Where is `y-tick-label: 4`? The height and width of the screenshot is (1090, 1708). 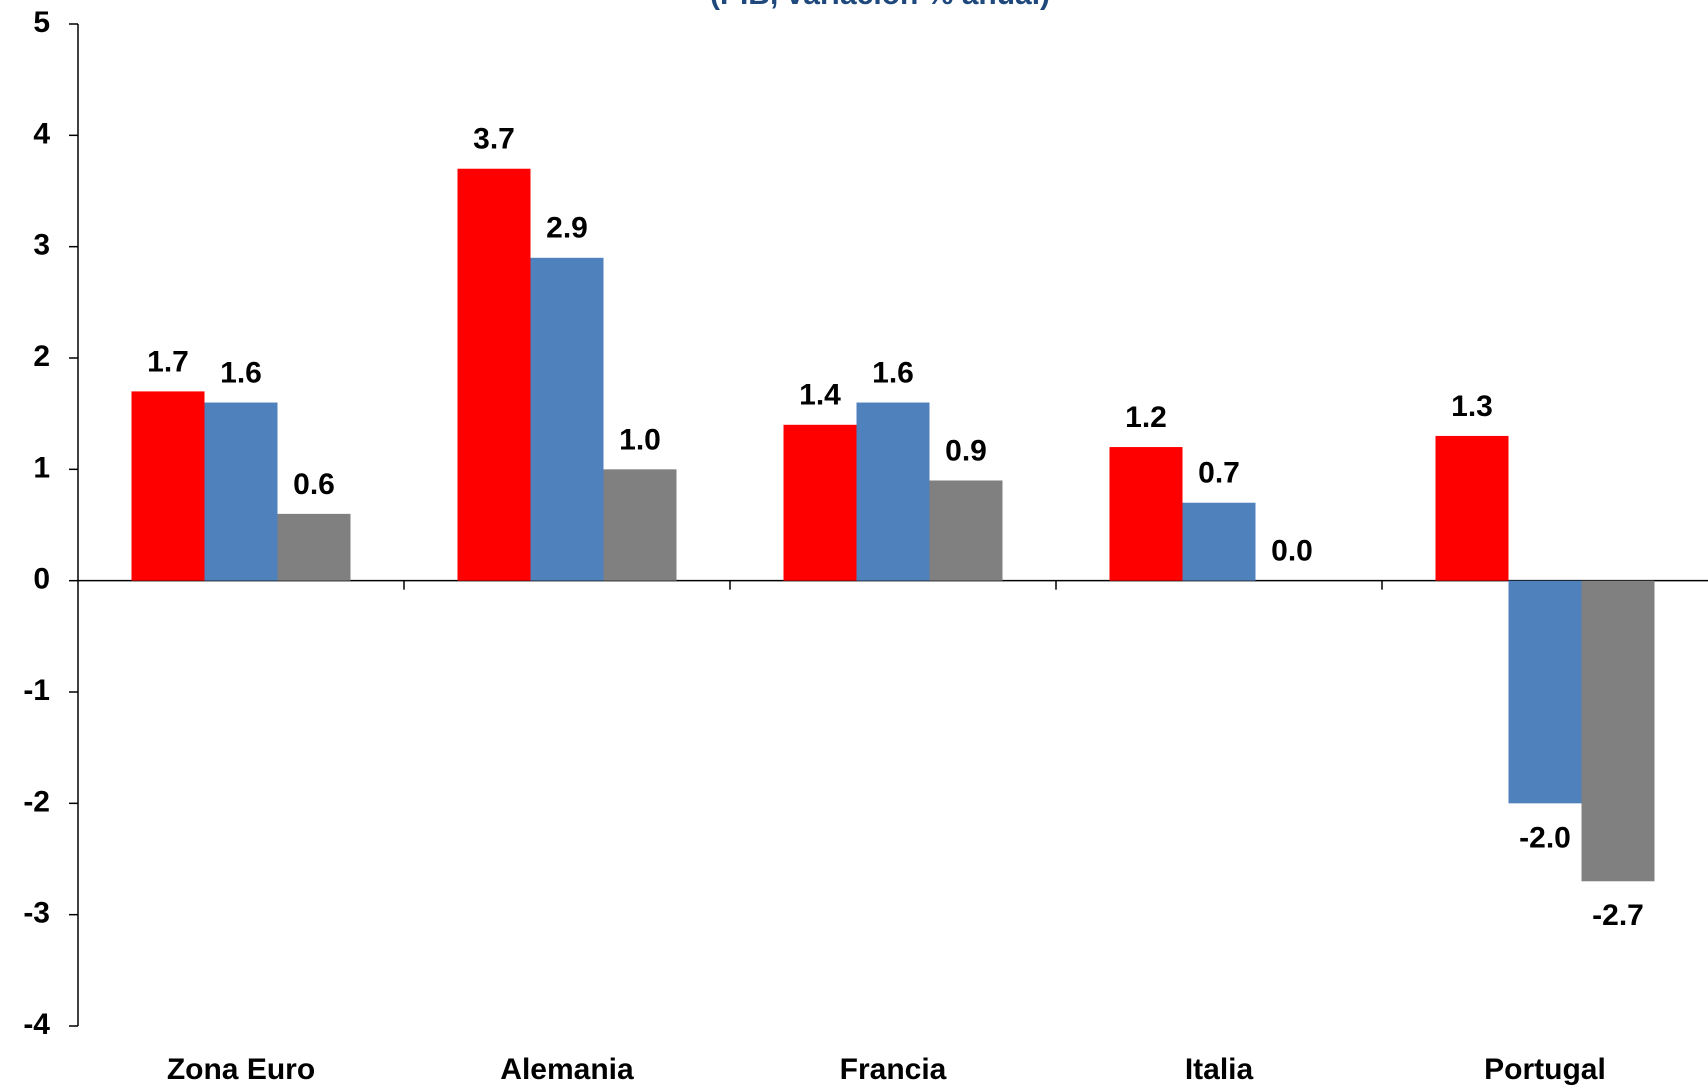 y-tick-label: 4 is located at coordinates (41, 133).